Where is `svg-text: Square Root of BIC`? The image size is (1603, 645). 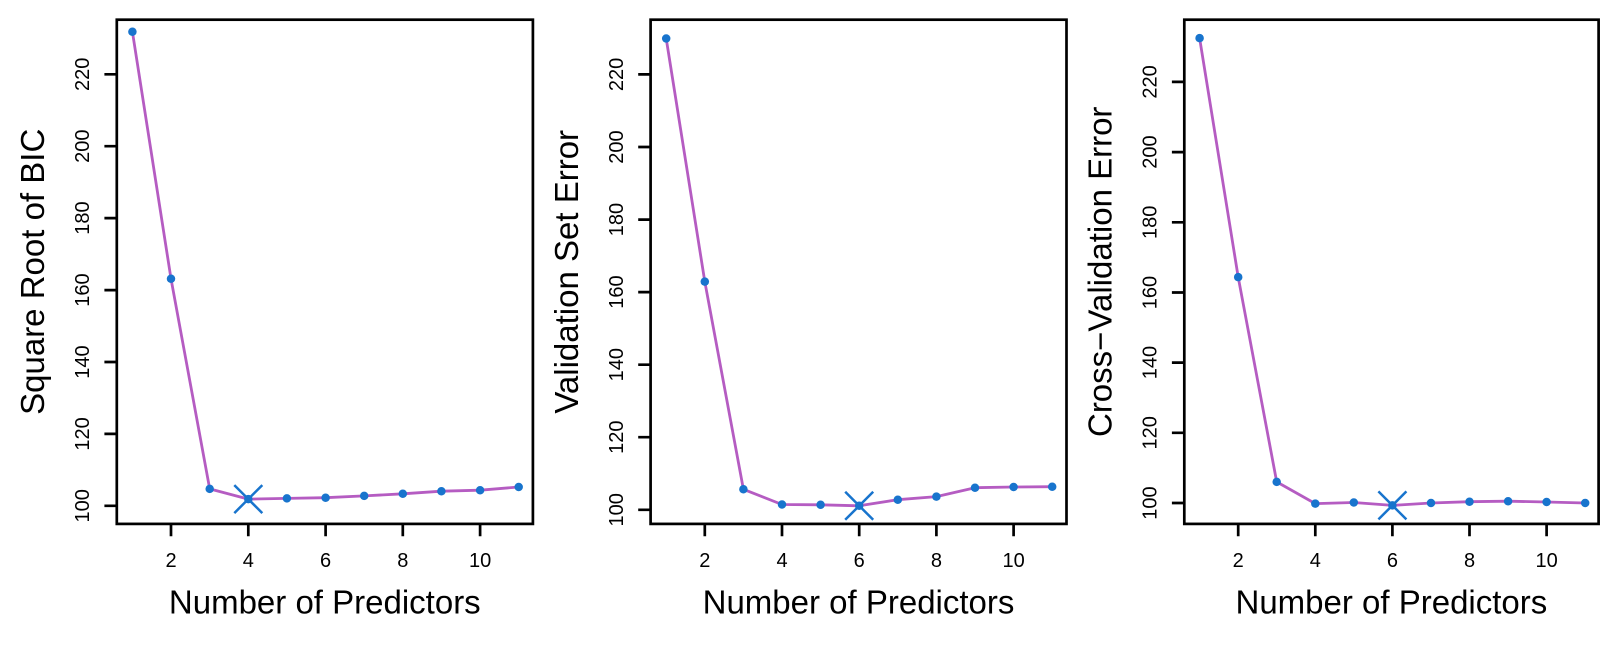
svg-text: Square Root of BIC is located at coordinates (32, 272).